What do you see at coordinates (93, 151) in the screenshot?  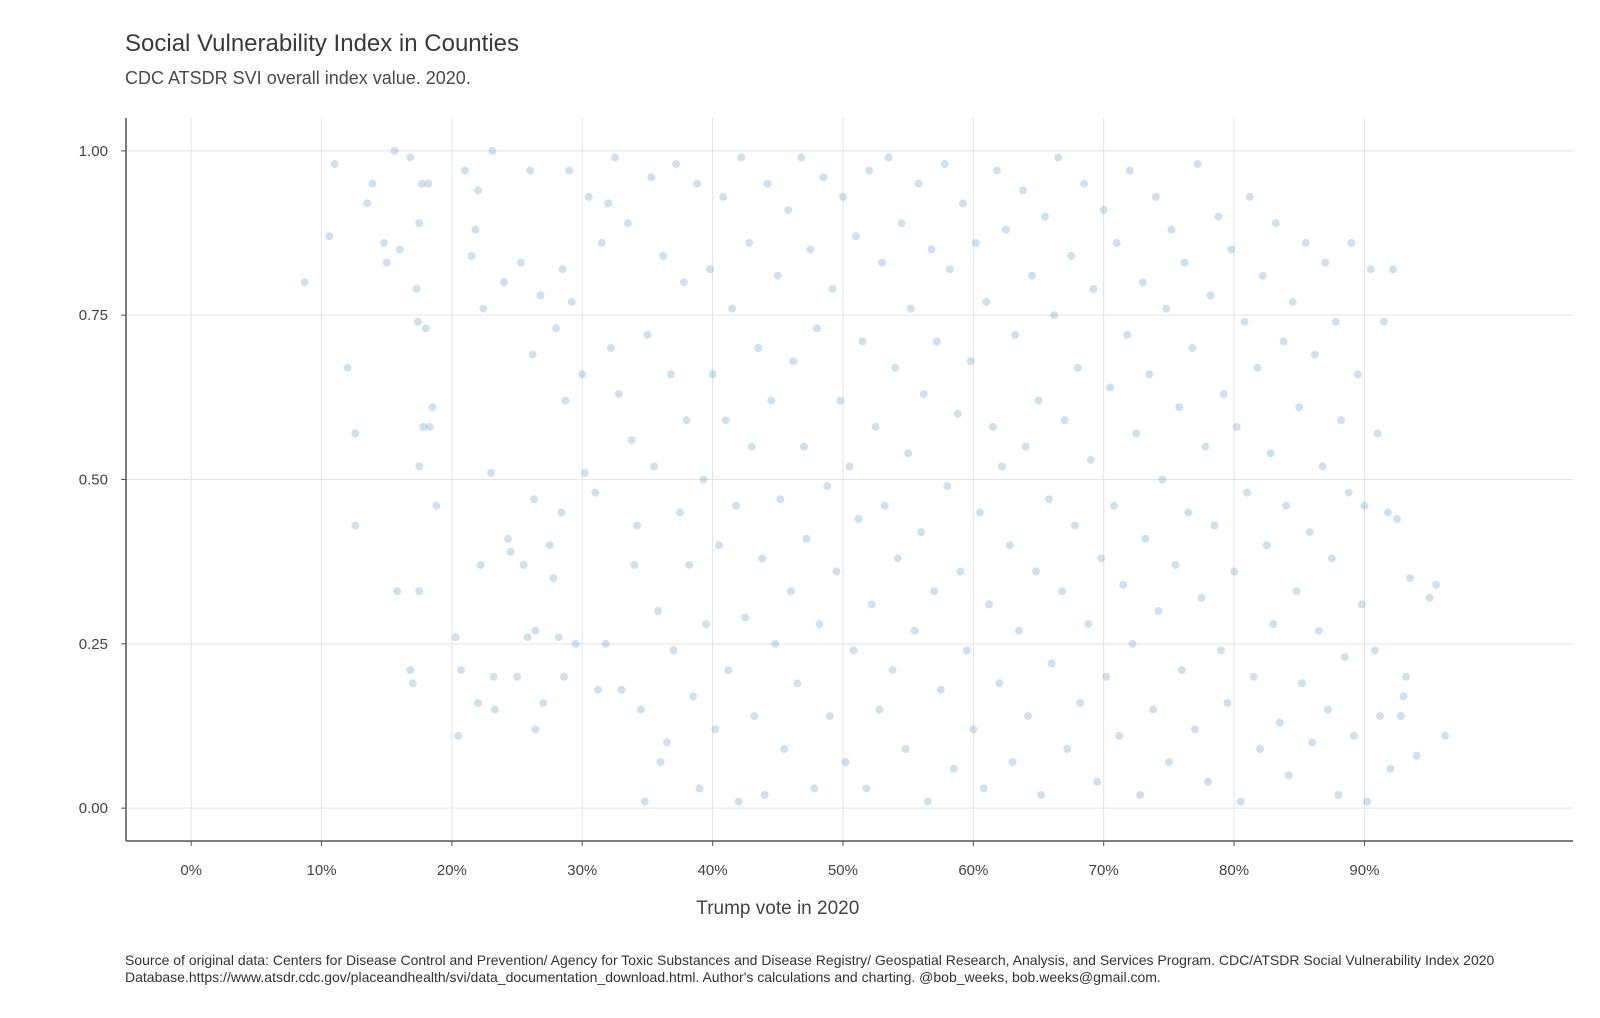 I see `y-tick-label: 1.00` at bounding box center [93, 151].